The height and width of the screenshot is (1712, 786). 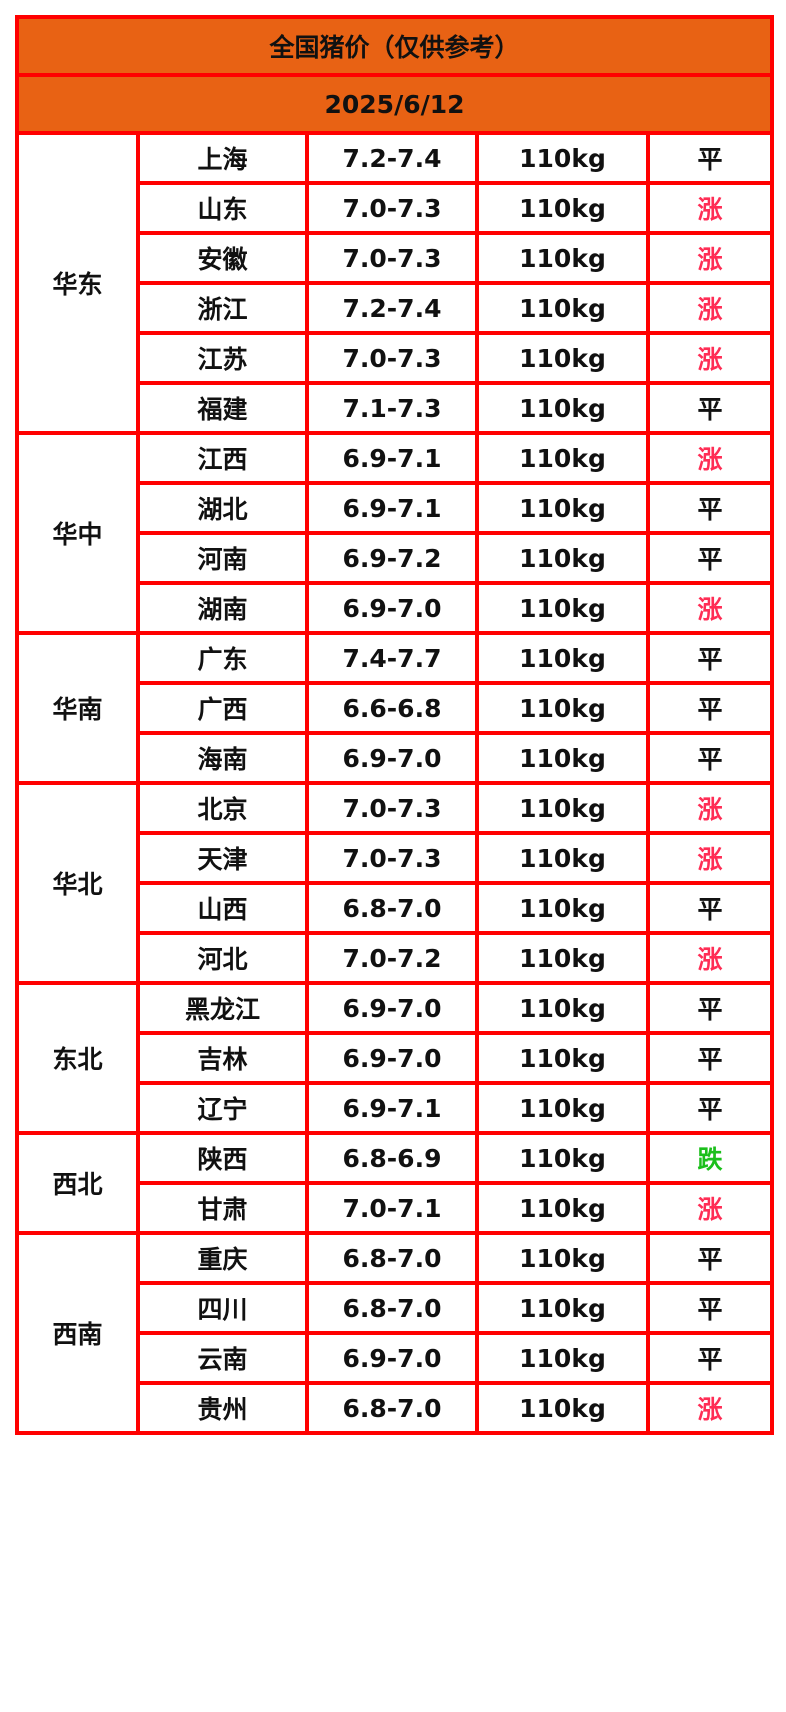 I want to click on price-cell: 7.1-7.3, so click(x=392, y=408).